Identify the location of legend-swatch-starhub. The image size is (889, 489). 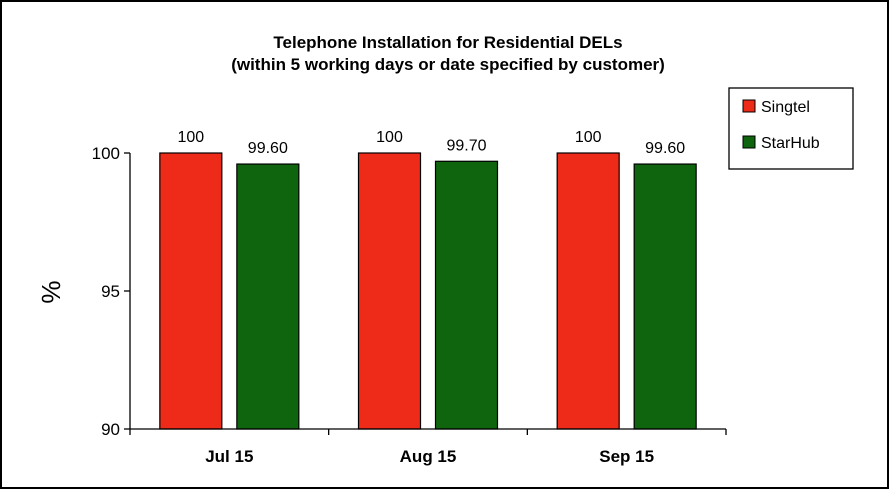
(749, 142).